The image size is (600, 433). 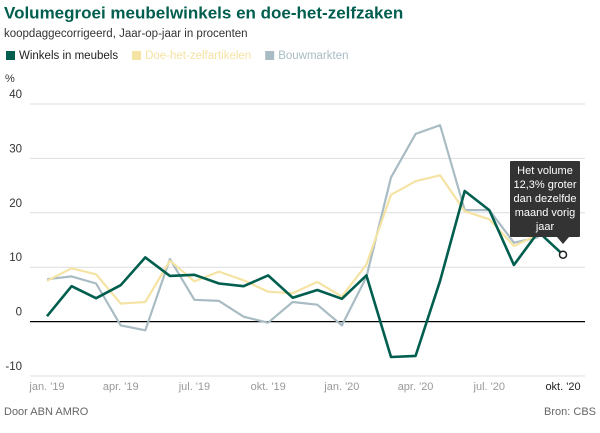 I want to click on source-left: Door ABN AMRO, so click(x=46, y=412).